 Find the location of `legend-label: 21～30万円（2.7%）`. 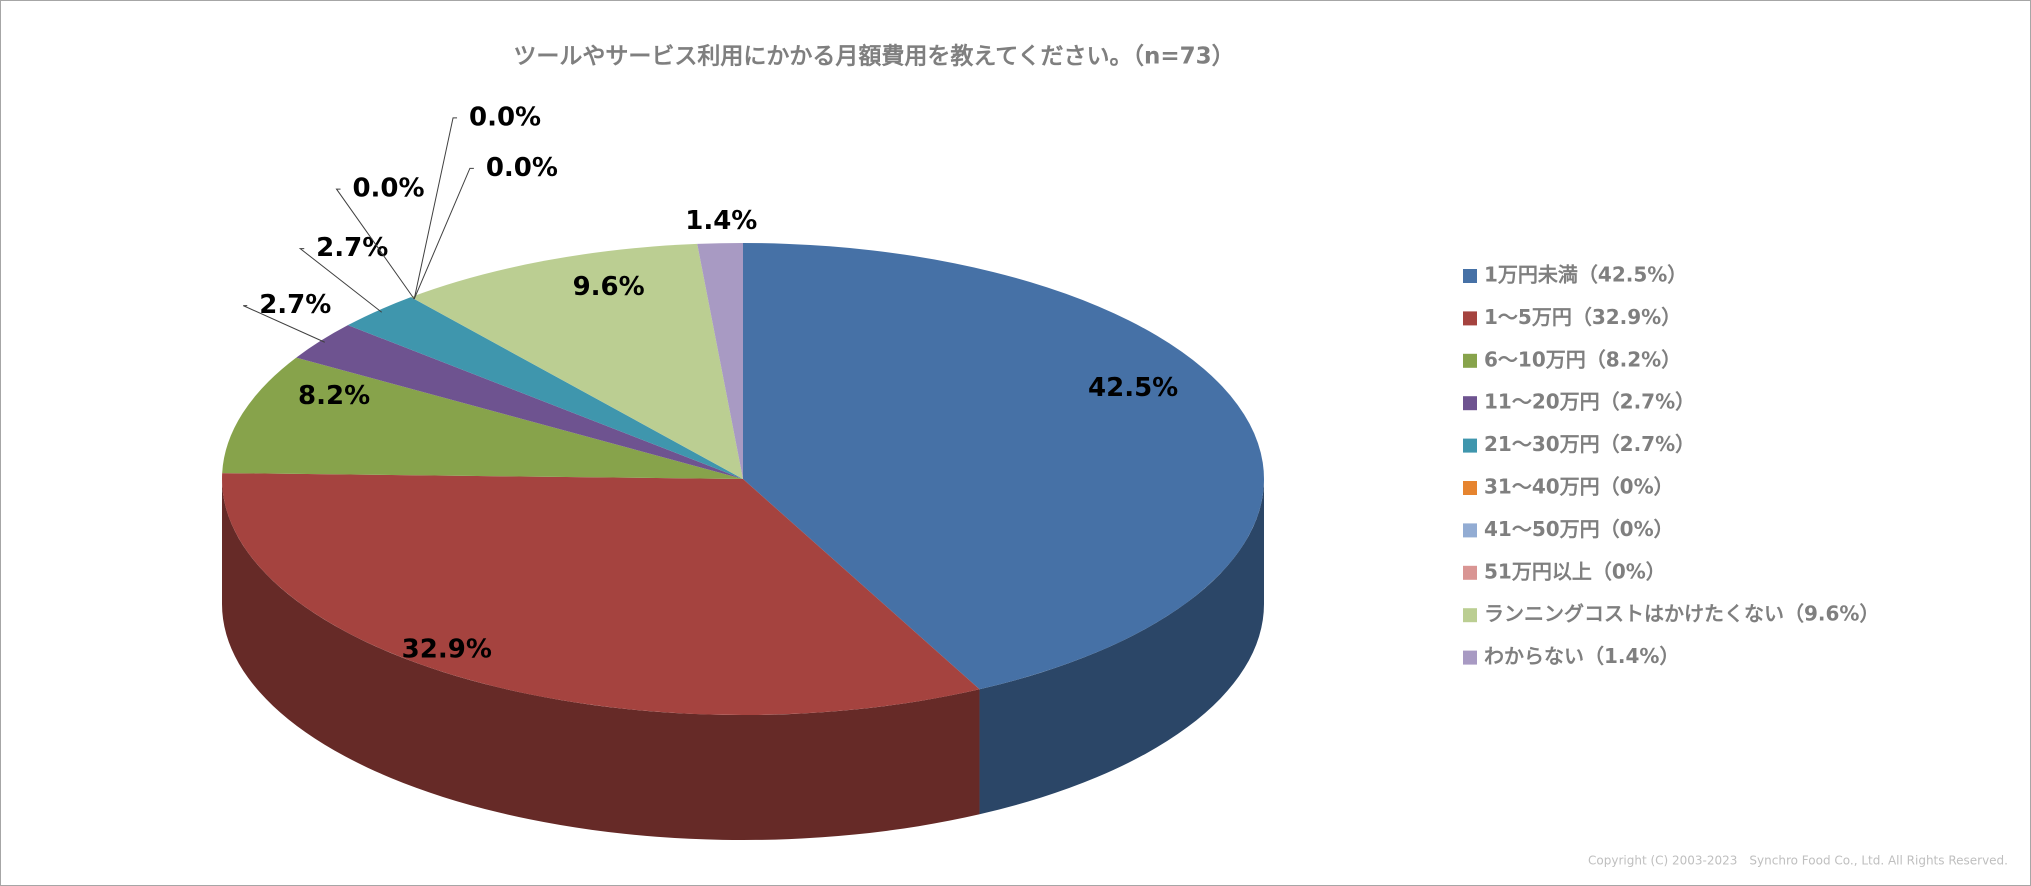

legend-label: 21～30万円（2.7%） is located at coordinates (1589, 444).